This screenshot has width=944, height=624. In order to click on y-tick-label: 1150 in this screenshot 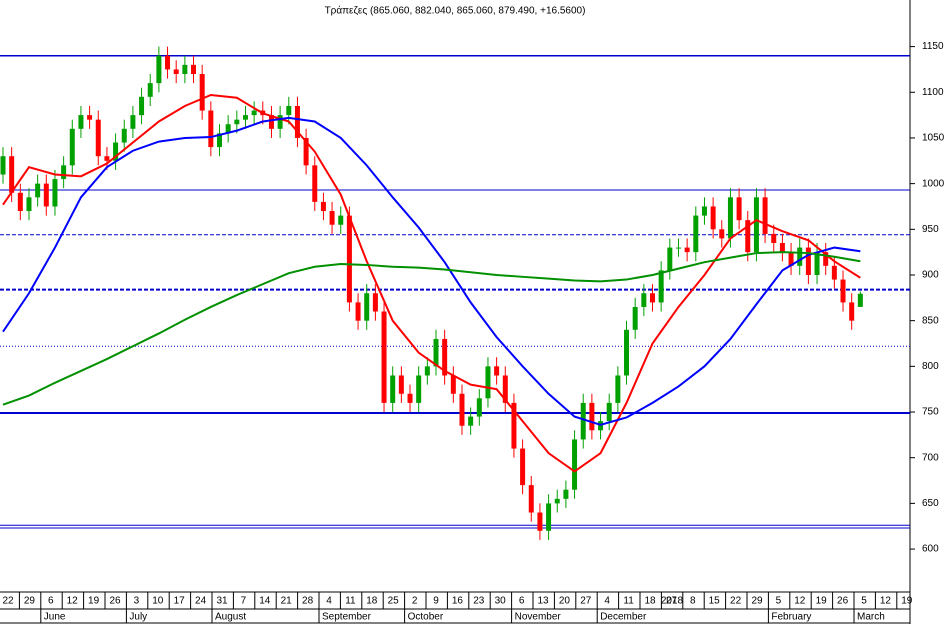, I will do `click(933, 46)`.